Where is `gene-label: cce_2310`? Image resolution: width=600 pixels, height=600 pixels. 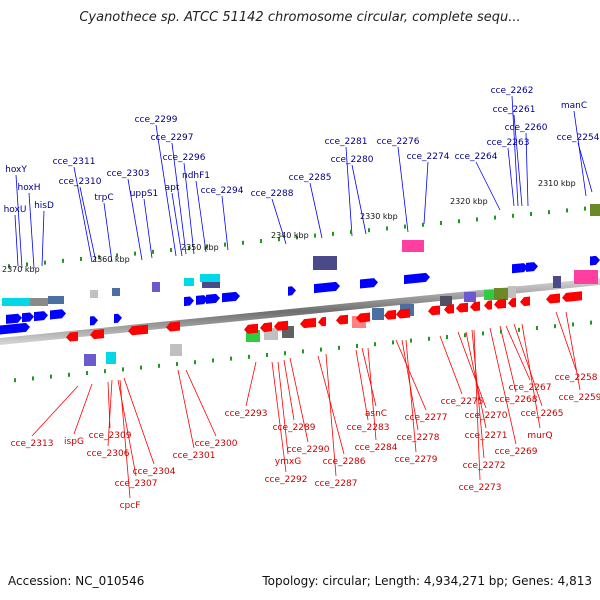 gene-label: cce_2310 is located at coordinates (80, 182).